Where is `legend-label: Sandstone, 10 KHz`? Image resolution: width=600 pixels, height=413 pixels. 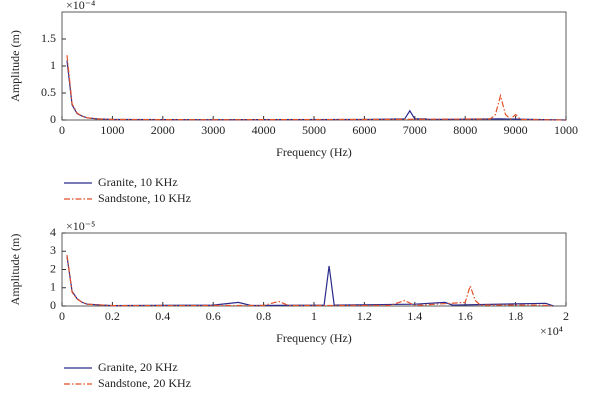
legend-label: Sandstone, 10 KHz is located at coordinates (144, 198).